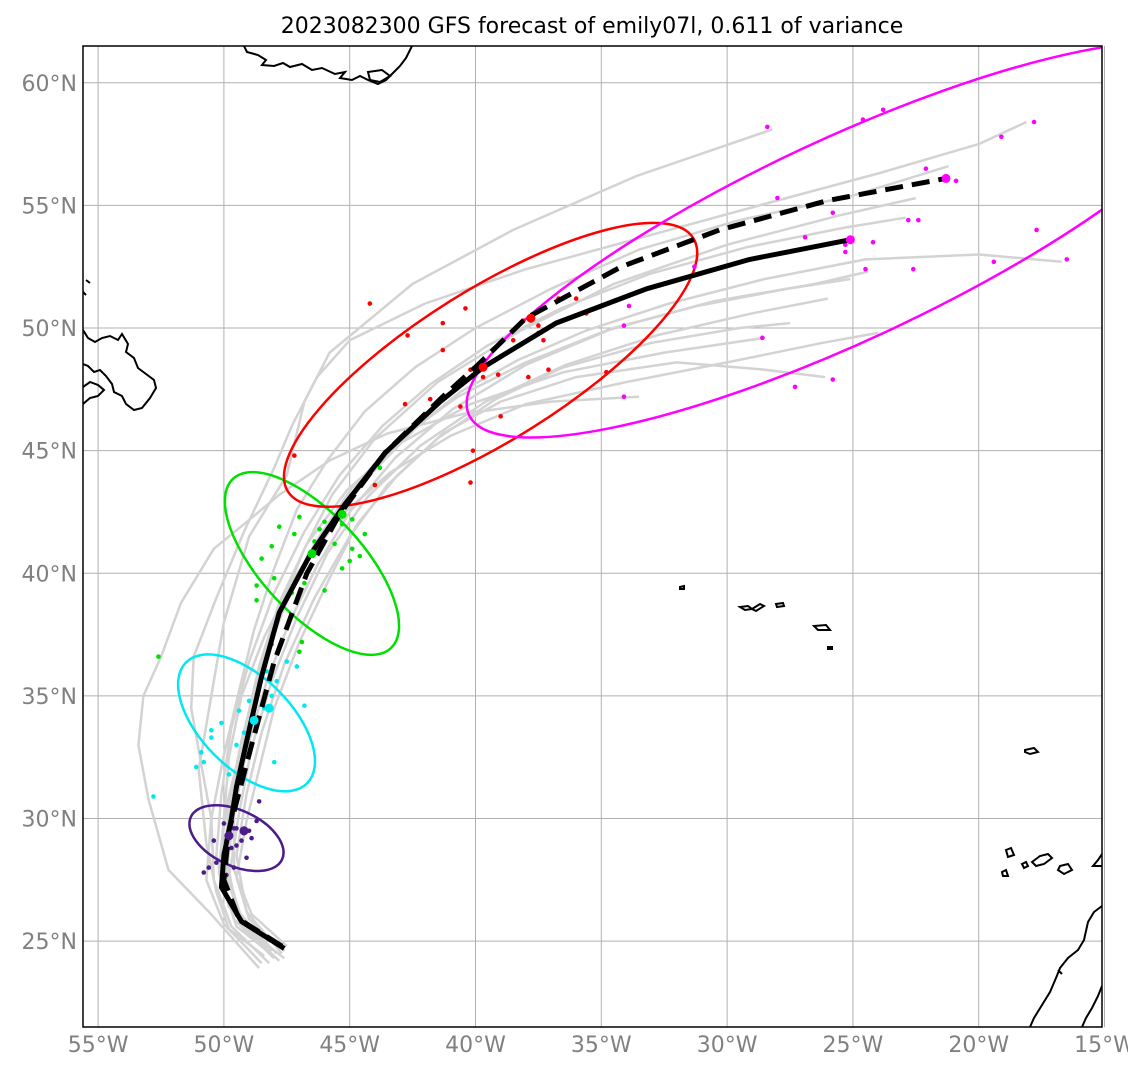 The image size is (1128, 1072). I want to click on lat-tick-label: 35°N, so click(49, 697).